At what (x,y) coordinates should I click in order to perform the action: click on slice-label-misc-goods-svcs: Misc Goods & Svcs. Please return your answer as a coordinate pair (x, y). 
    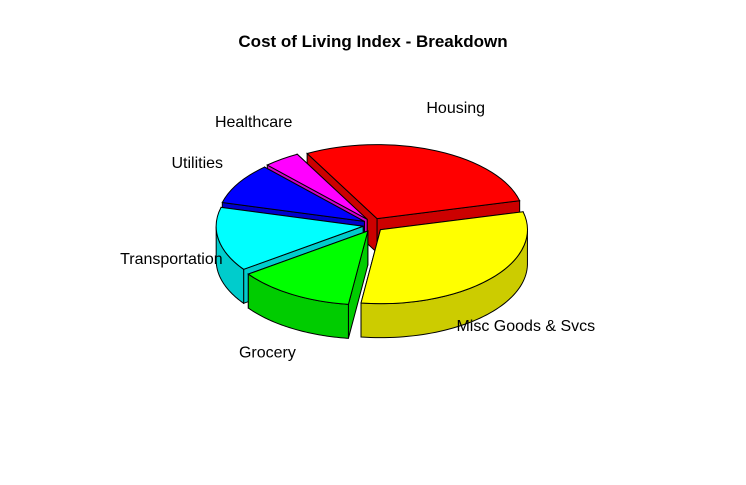
    Looking at the image, I should click on (525, 326).